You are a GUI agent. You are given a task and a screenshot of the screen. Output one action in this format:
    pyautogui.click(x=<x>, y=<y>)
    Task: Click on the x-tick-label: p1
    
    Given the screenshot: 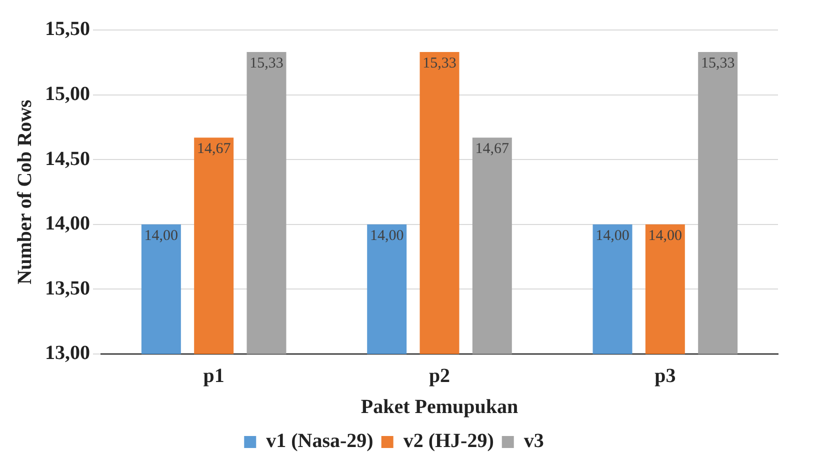 What is the action you would take?
    pyautogui.click(x=213, y=376)
    